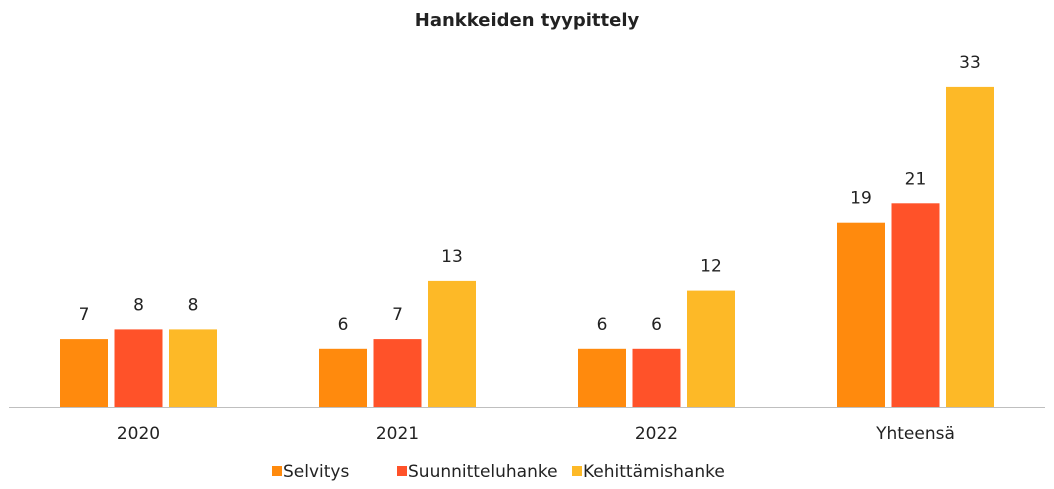 The image size is (1054, 489). Describe the element at coordinates (915, 434) in the screenshot. I see `x-tick-label: Yhteensä` at that location.